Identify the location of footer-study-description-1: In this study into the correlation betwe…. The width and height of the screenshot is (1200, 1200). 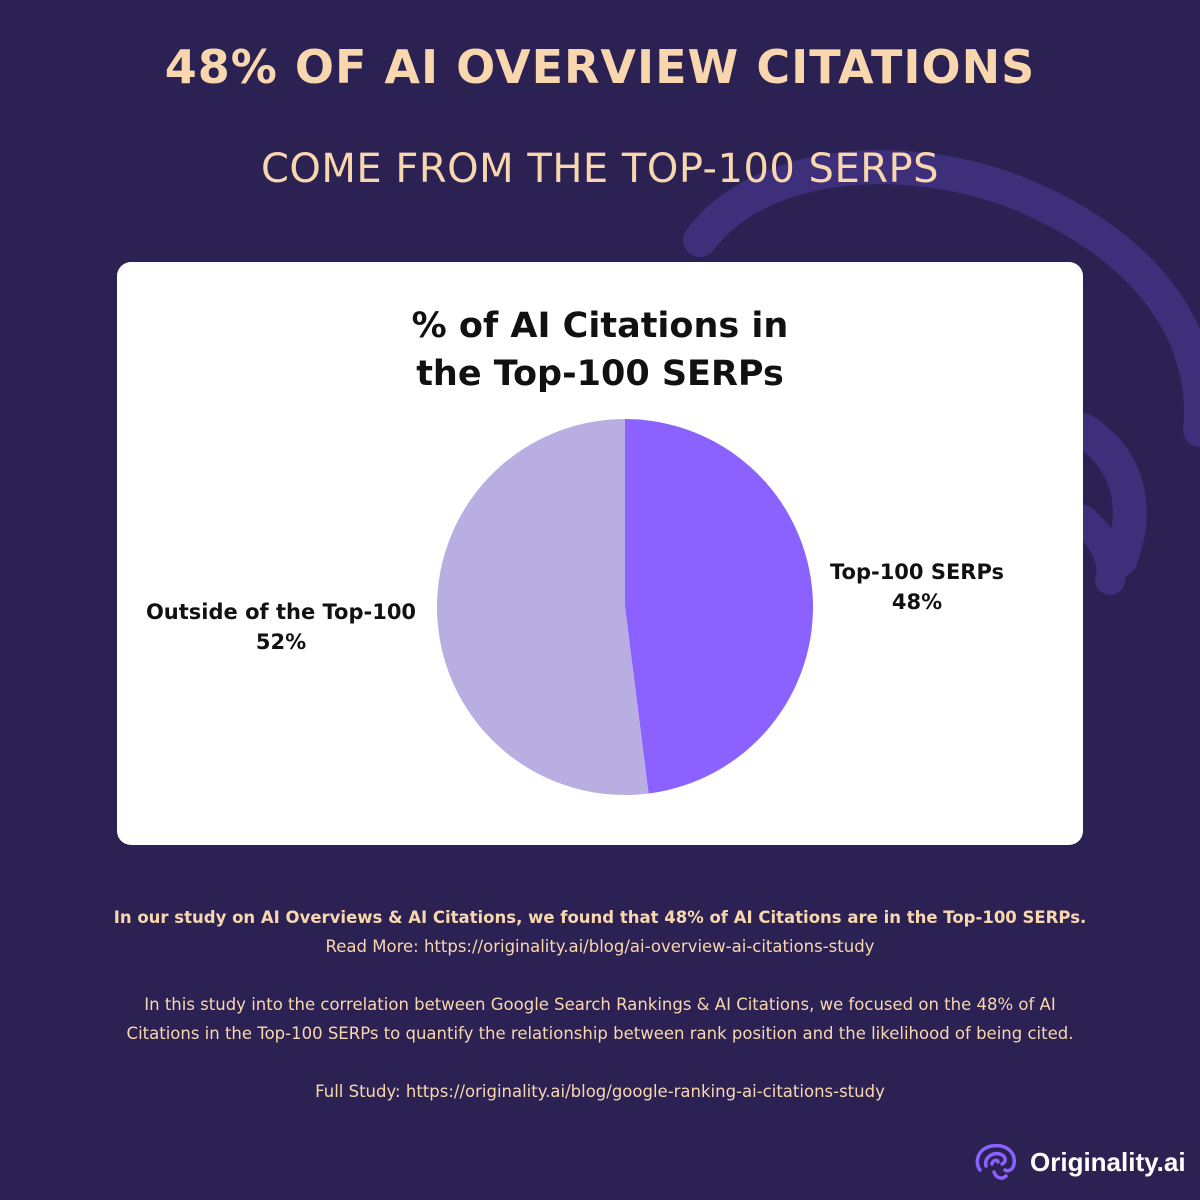
(600, 1004).